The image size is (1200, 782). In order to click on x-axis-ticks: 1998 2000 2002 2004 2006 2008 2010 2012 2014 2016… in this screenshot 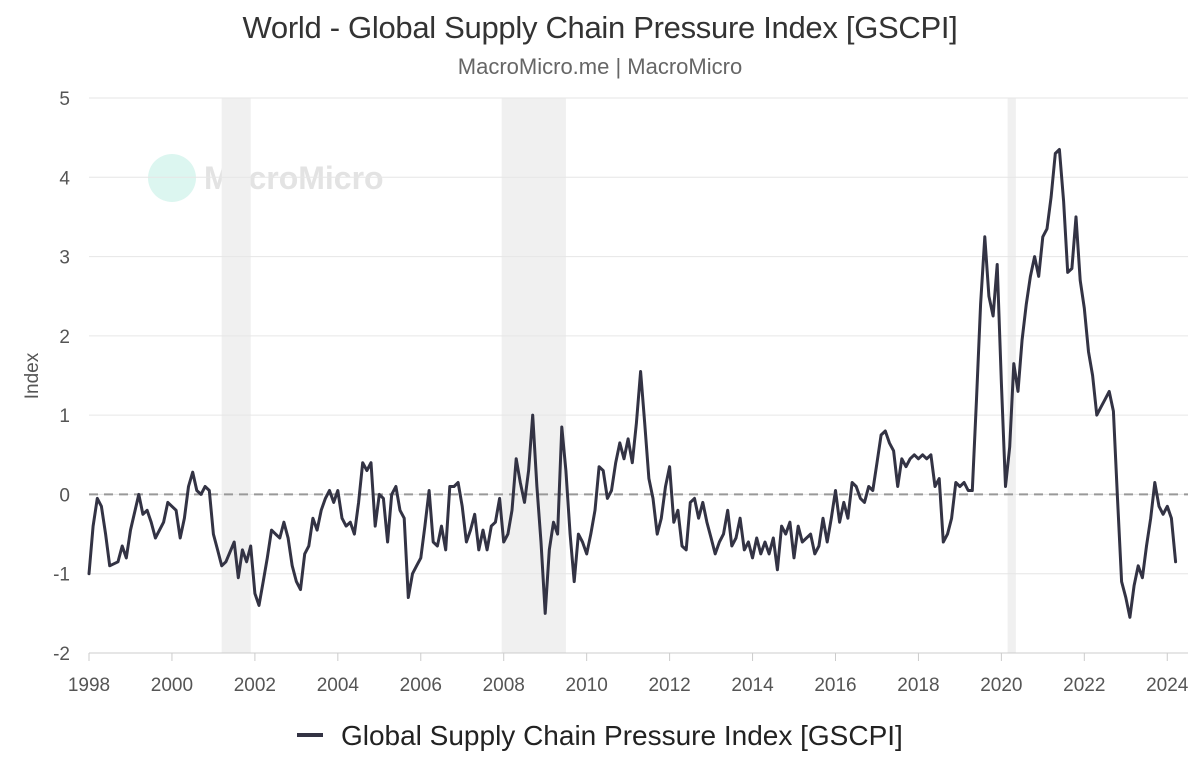, I will do `click(628, 674)`.